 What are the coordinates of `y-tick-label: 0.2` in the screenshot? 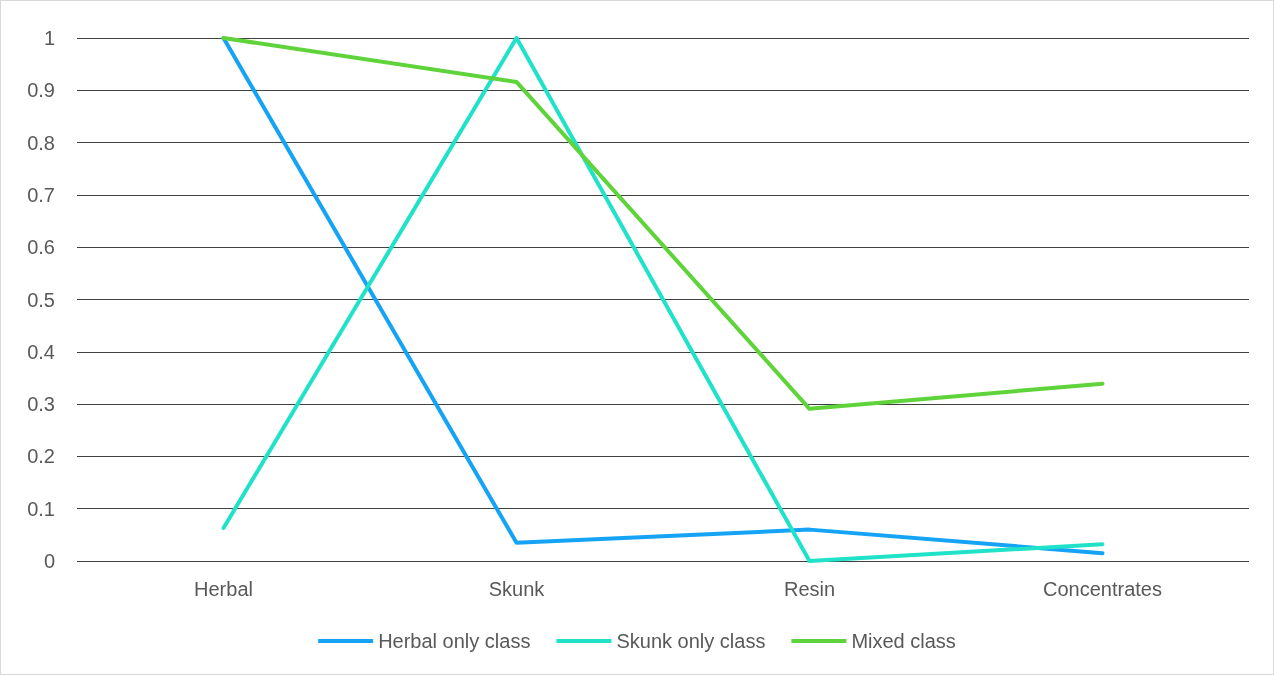 It's located at (41, 456).